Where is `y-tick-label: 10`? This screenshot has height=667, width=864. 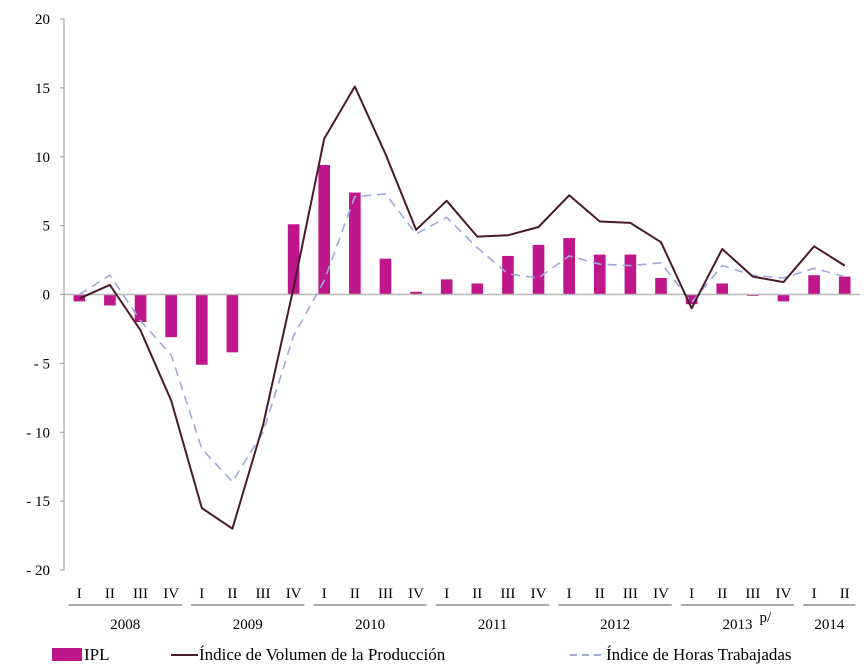 y-tick-label: 10 is located at coordinates (42, 158).